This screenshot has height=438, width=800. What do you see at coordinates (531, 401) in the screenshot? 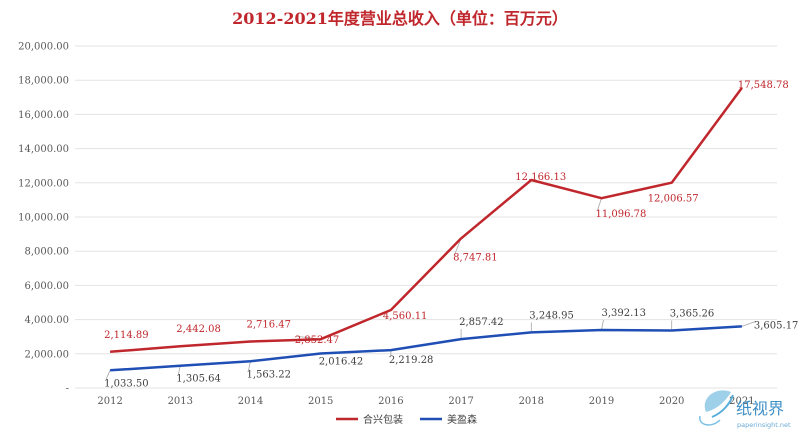
I see `x-tick-label: 2018` at bounding box center [531, 401].